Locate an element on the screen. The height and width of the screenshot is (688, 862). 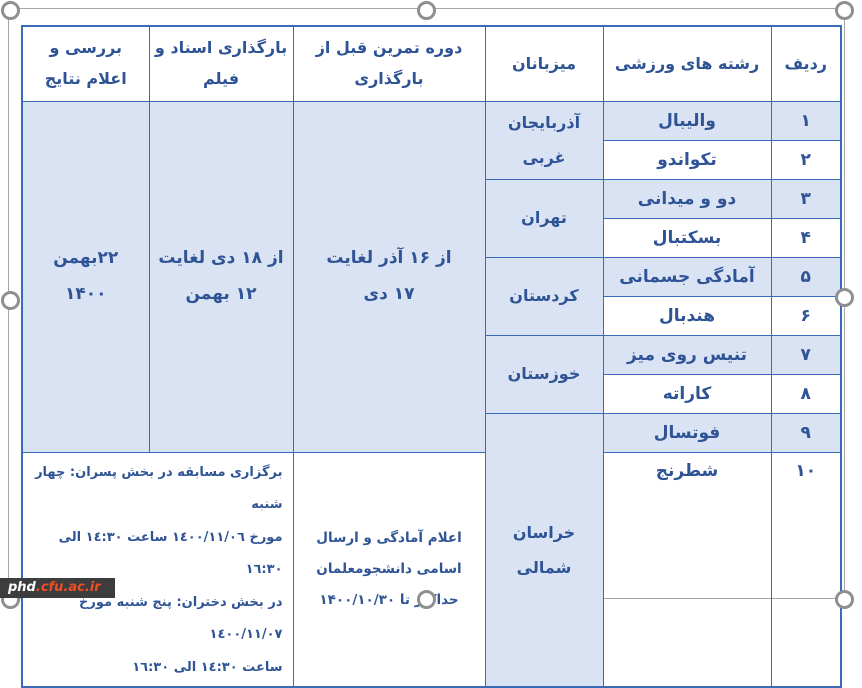
review-date-line1: ۲۲بهمن is located at coordinates (86, 257).